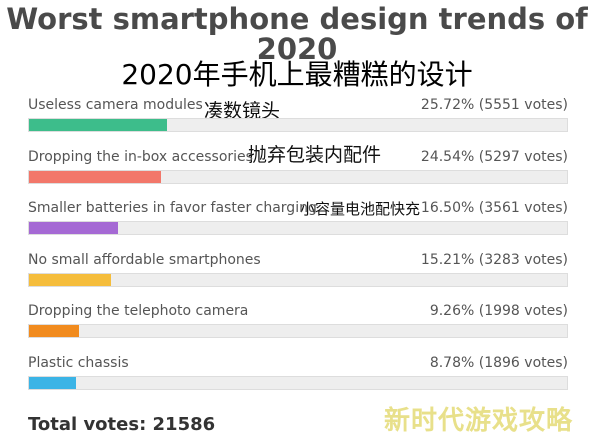  I want to click on chinese-title-overlay: 2020年手机上最糟糕的设计, so click(297, 74).